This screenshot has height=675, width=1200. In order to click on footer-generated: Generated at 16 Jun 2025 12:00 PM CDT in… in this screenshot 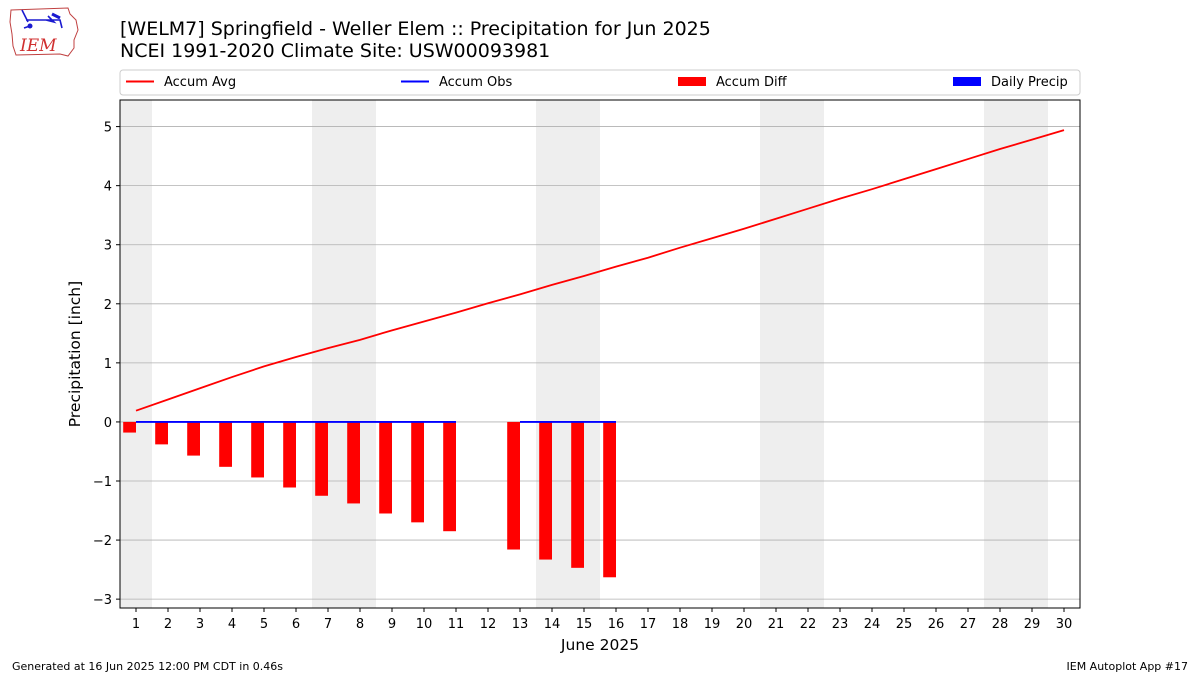, I will do `click(148, 666)`.